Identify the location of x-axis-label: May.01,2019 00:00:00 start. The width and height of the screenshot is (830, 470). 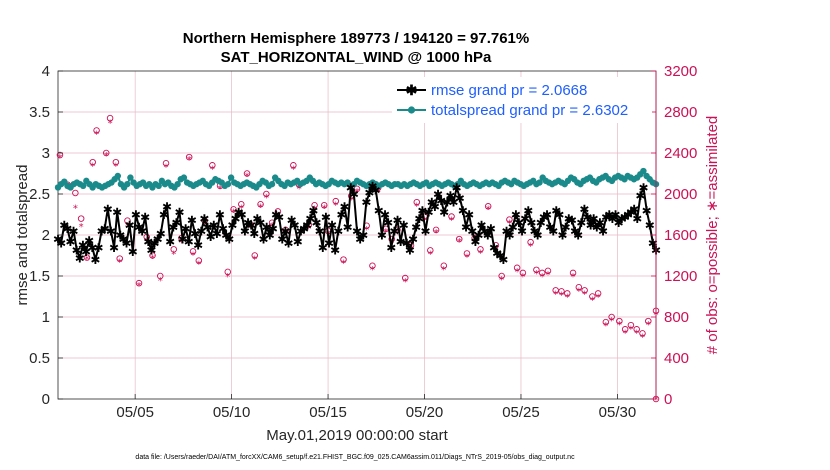
(357, 435).